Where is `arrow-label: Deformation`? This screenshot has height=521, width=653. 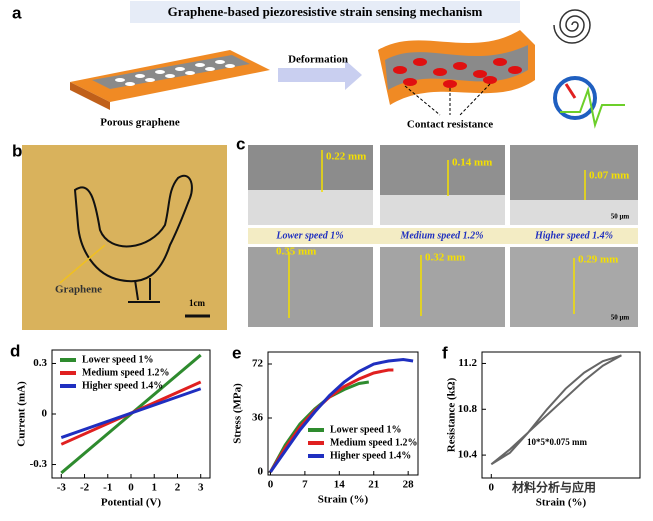 arrow-label: Deformation is located at coordinates (318, 60).